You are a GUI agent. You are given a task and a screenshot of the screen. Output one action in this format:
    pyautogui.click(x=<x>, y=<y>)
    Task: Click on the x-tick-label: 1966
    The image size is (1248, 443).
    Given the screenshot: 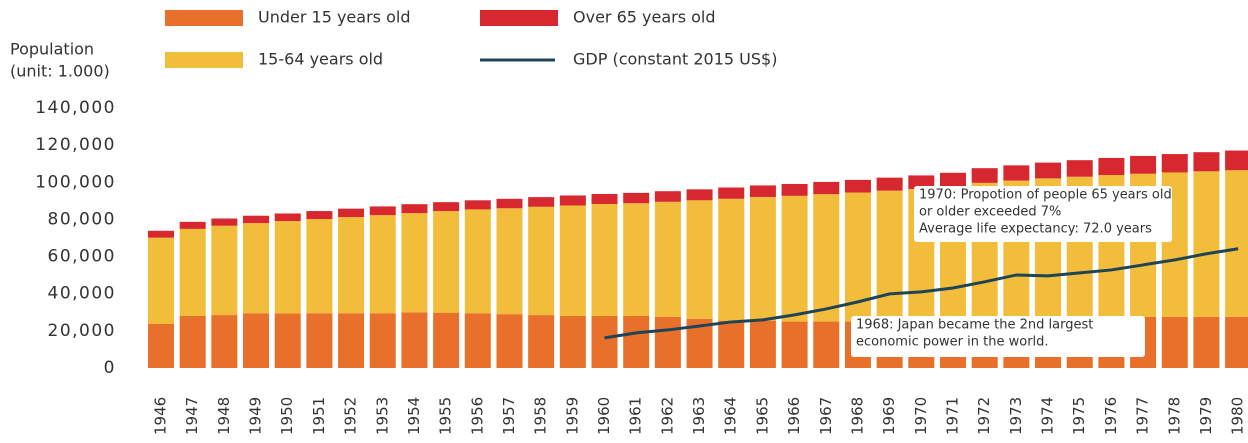 What is the action you would take?
    pyautogui.click(x=794, y=416)
    